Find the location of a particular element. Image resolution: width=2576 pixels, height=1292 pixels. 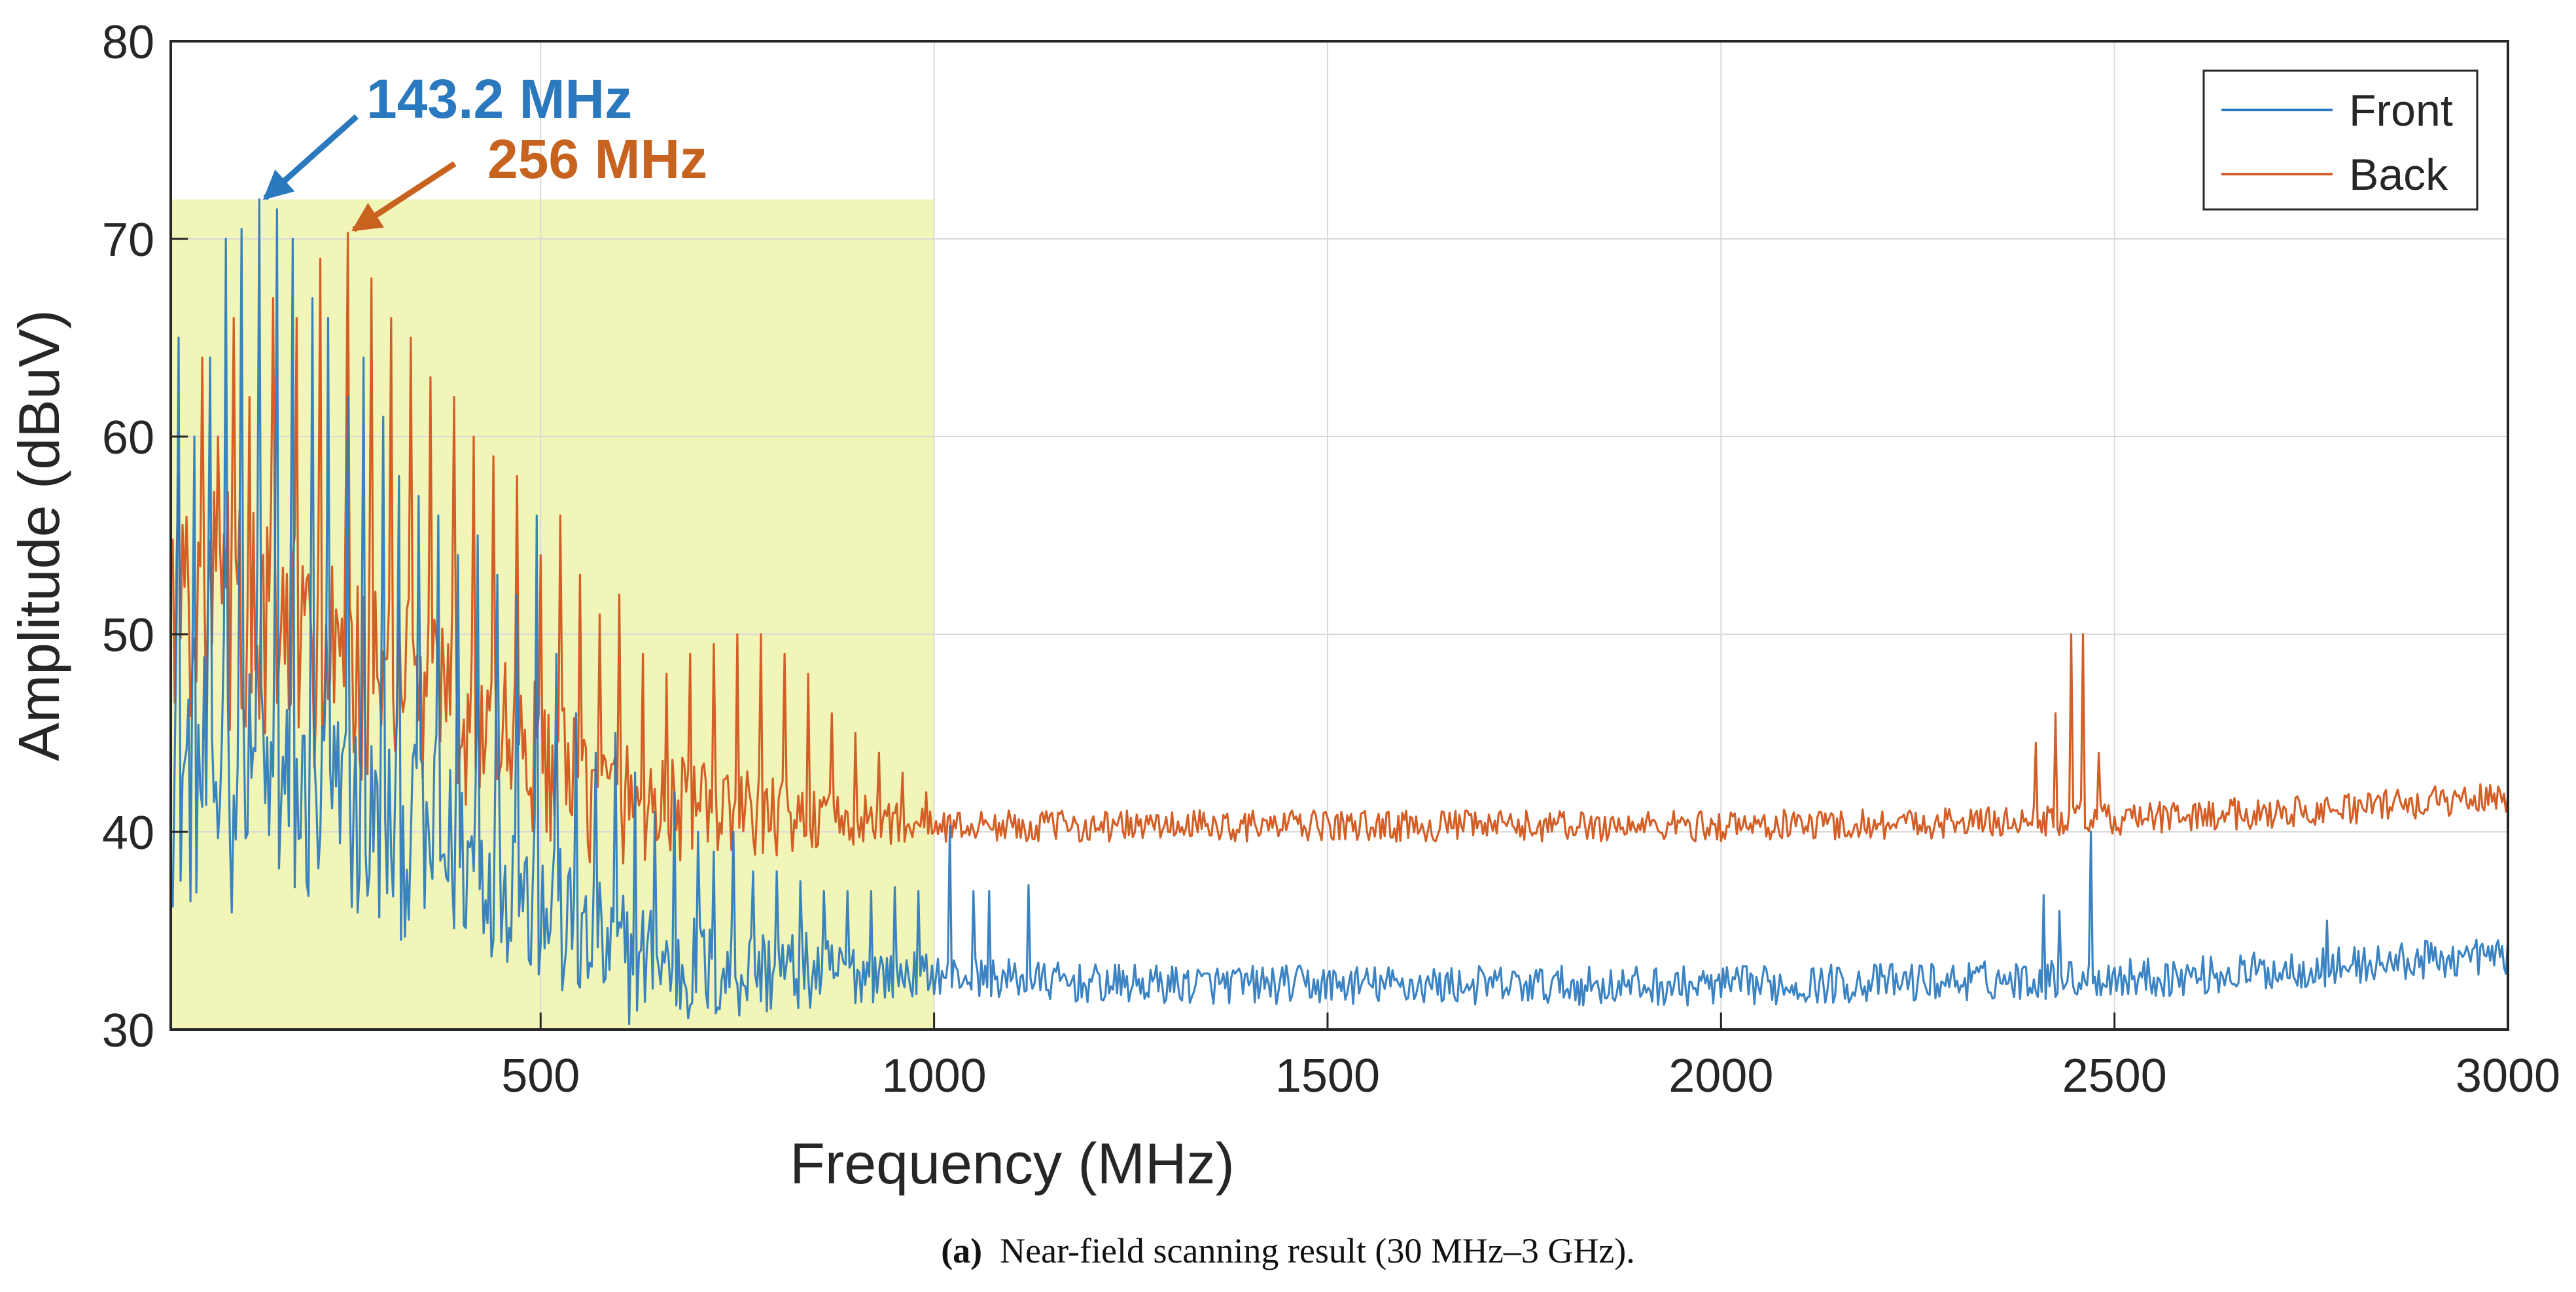

x-axis-label: Frequency (MHz) is located at coordinates (1012, 1163).